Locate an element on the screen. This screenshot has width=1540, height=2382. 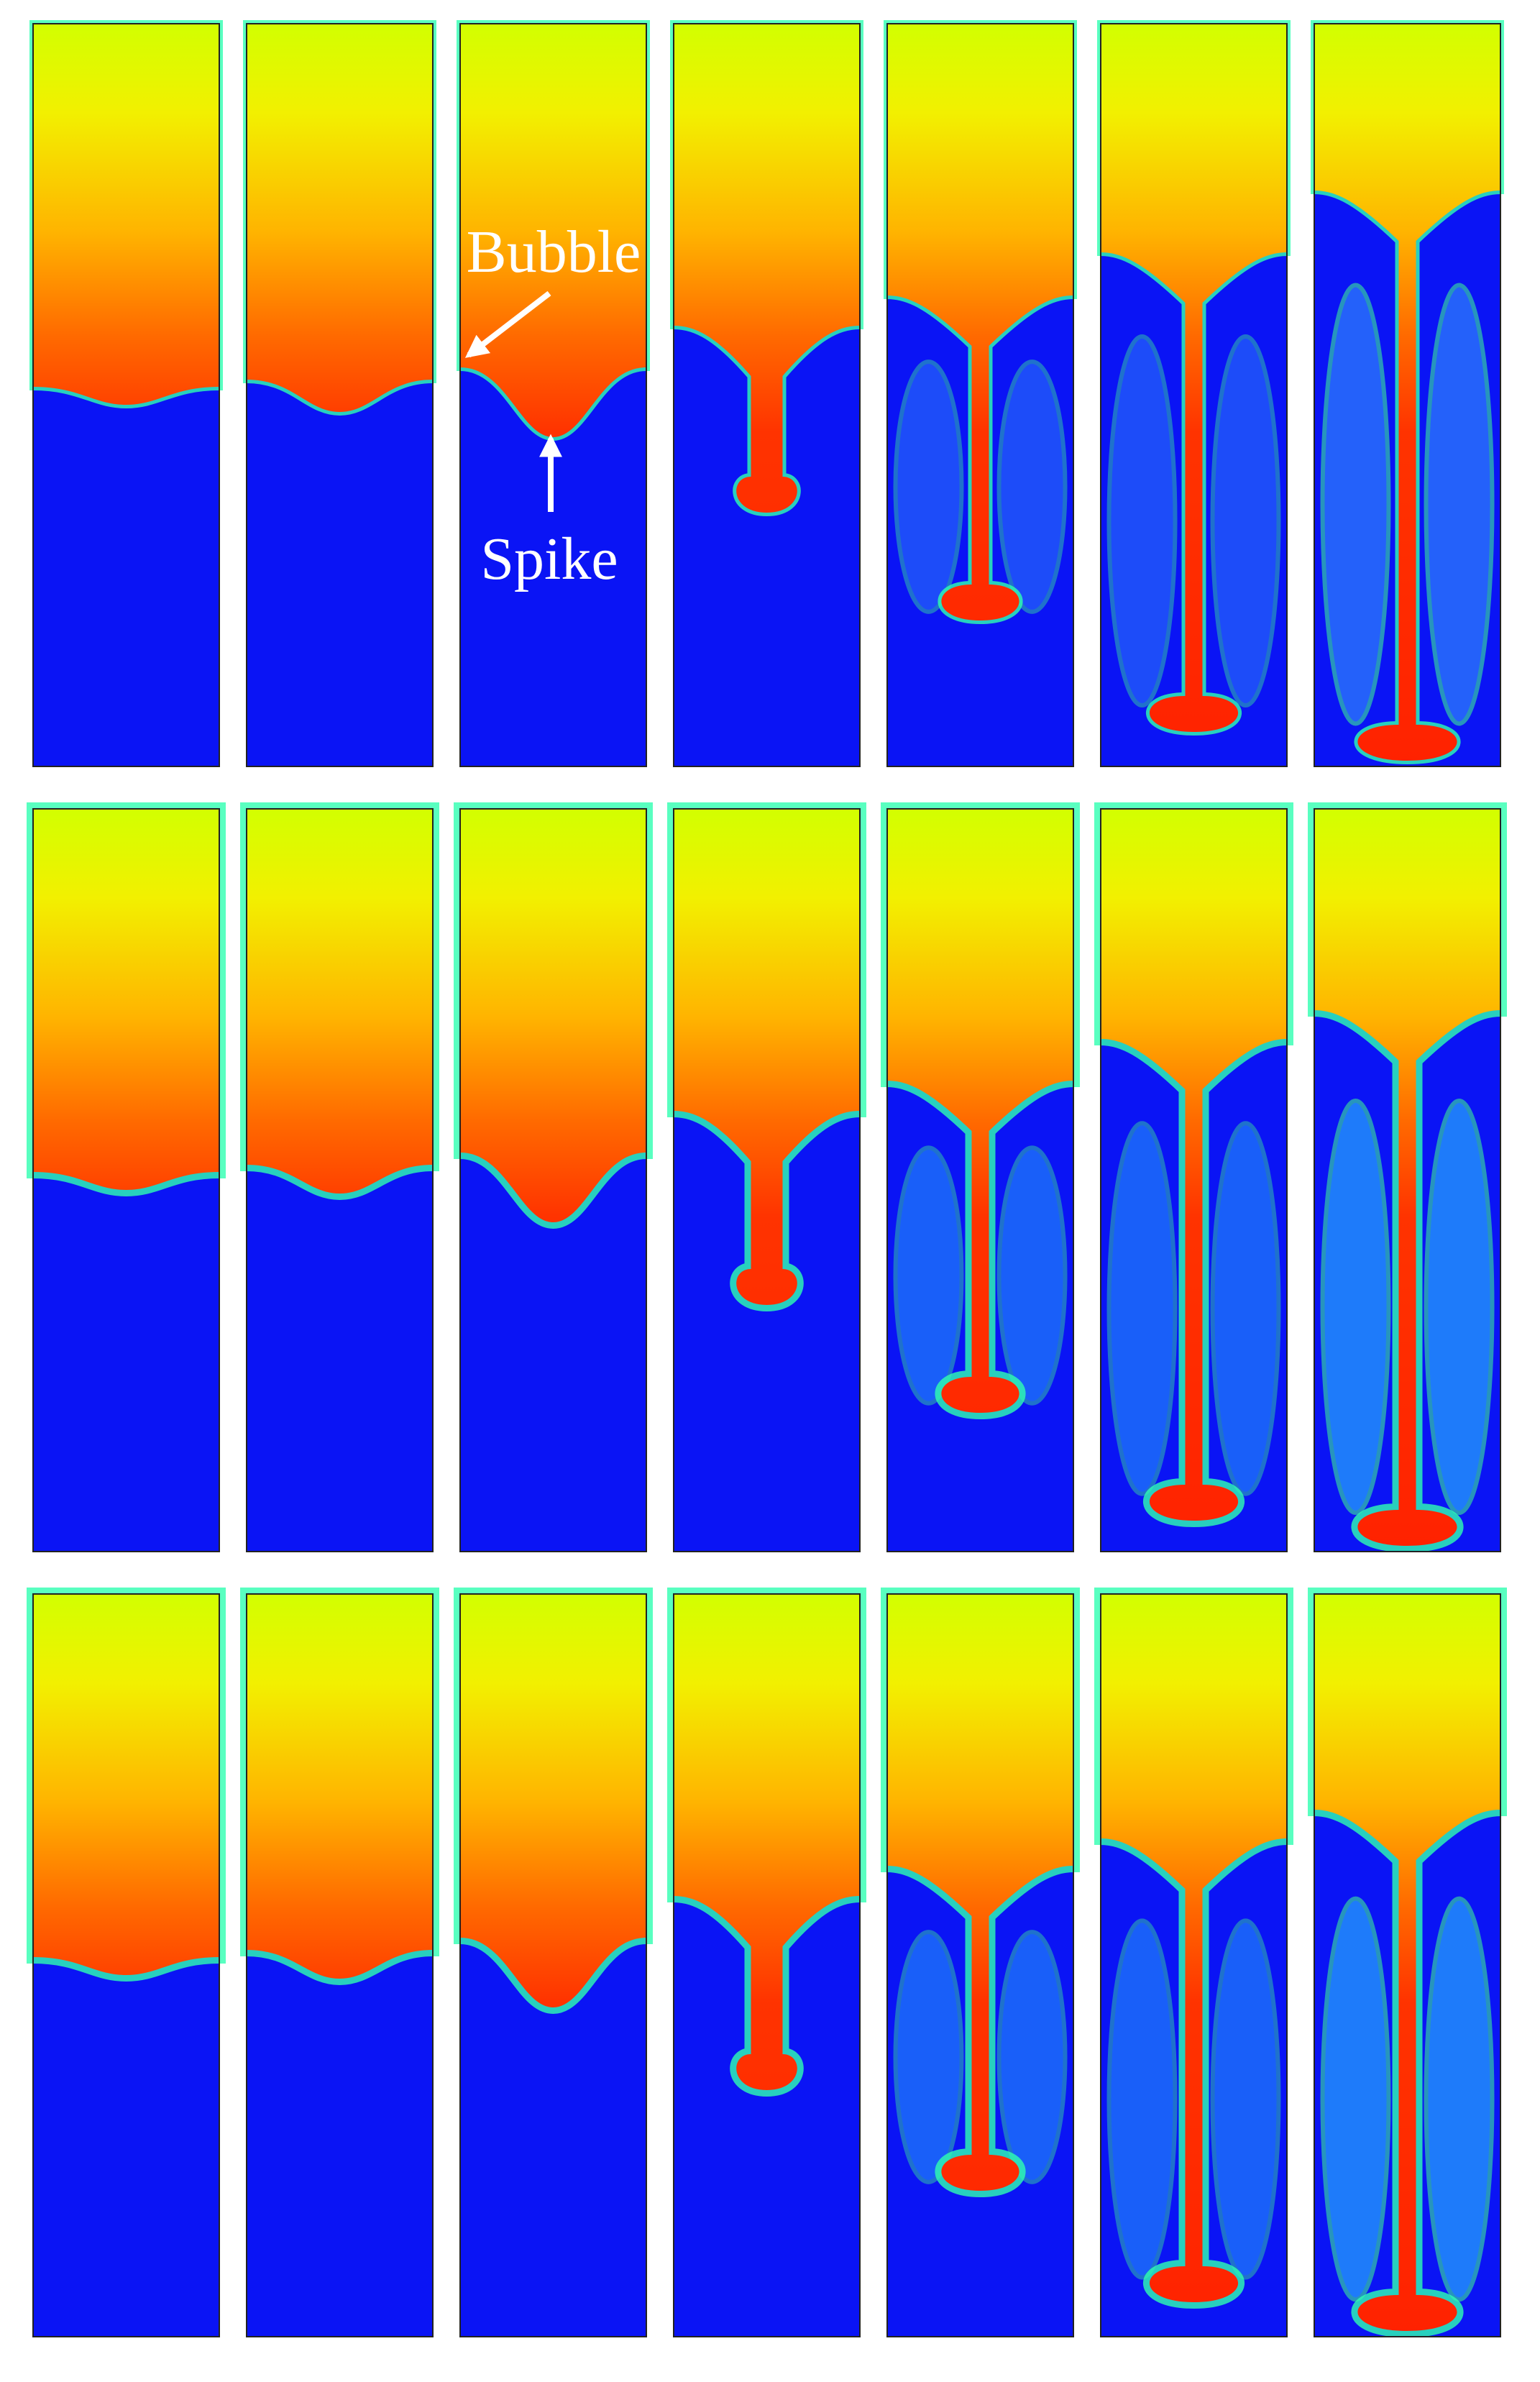
bubble-arrow is located at coordinates (507, 324).